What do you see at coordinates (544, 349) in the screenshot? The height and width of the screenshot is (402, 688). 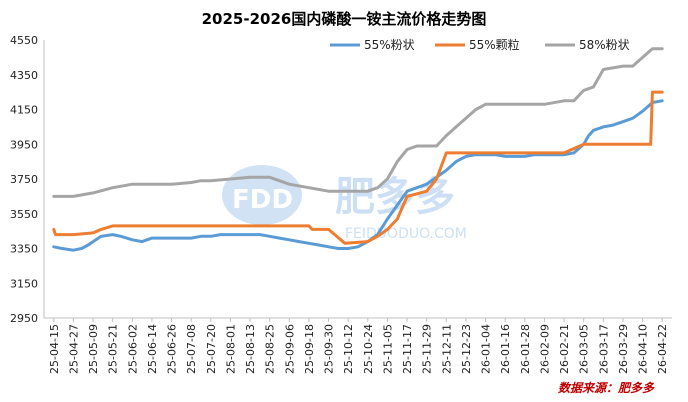 I see `x-tick-label: 26-02-09` at bounding box center [544, 349].